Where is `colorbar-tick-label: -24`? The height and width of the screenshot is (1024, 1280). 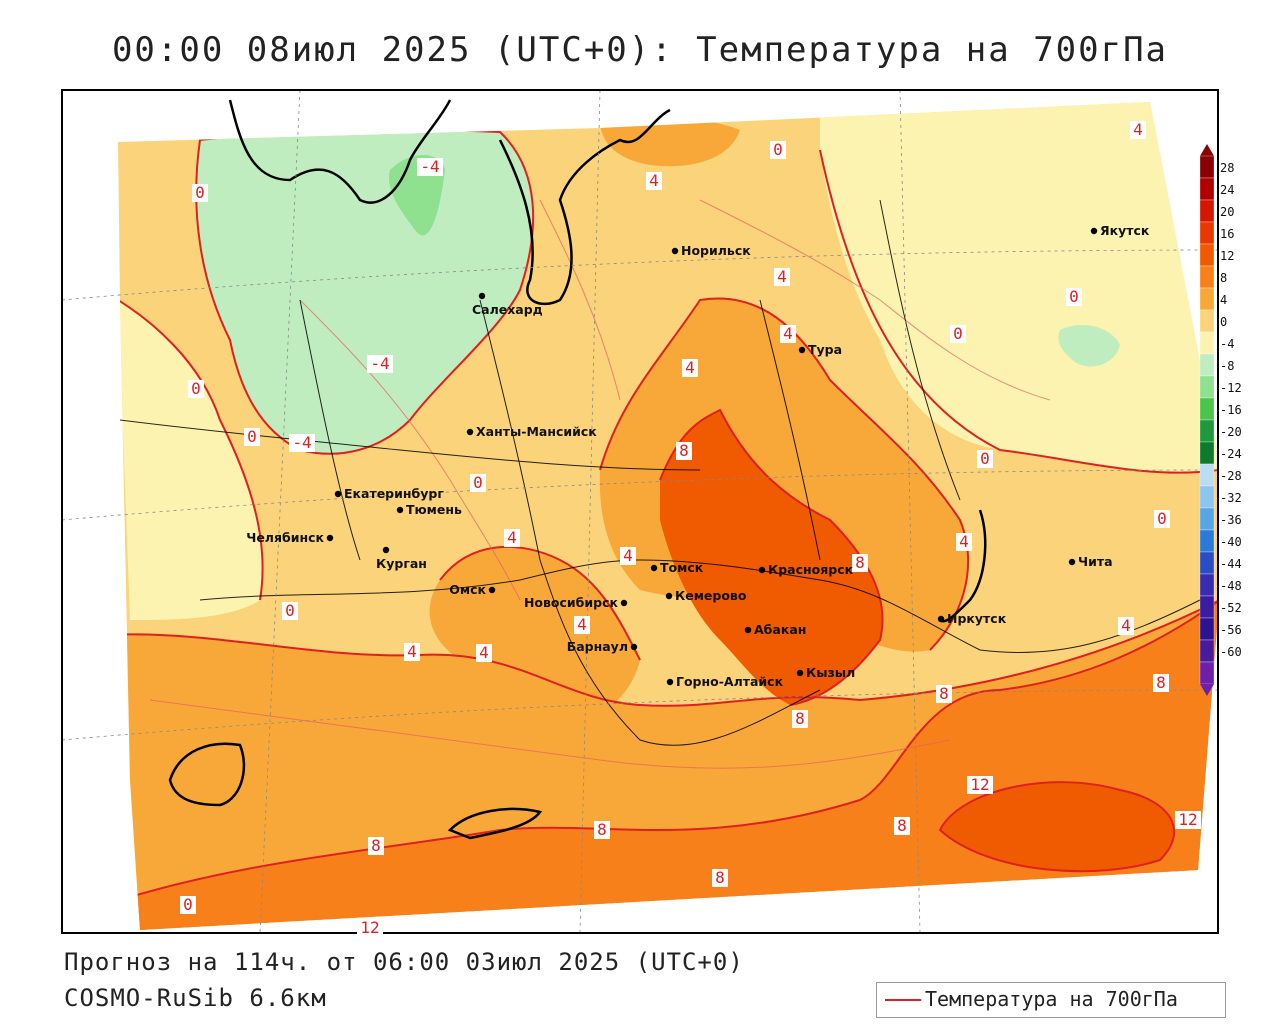
colorbar-tick-label: -24 is located at coordinates (1231, 454).